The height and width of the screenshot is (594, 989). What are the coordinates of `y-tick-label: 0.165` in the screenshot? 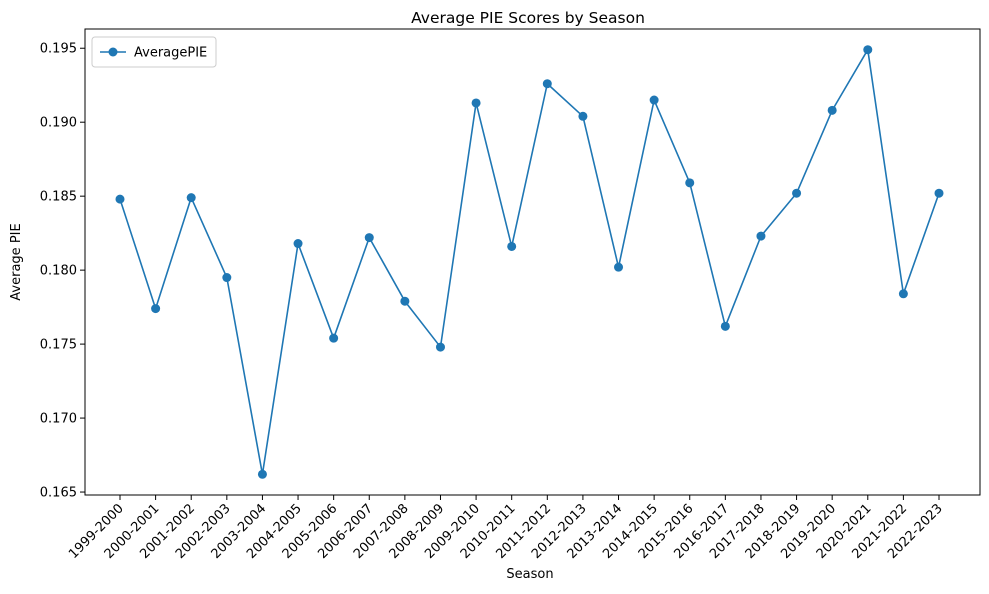 It's located at (58, 493).